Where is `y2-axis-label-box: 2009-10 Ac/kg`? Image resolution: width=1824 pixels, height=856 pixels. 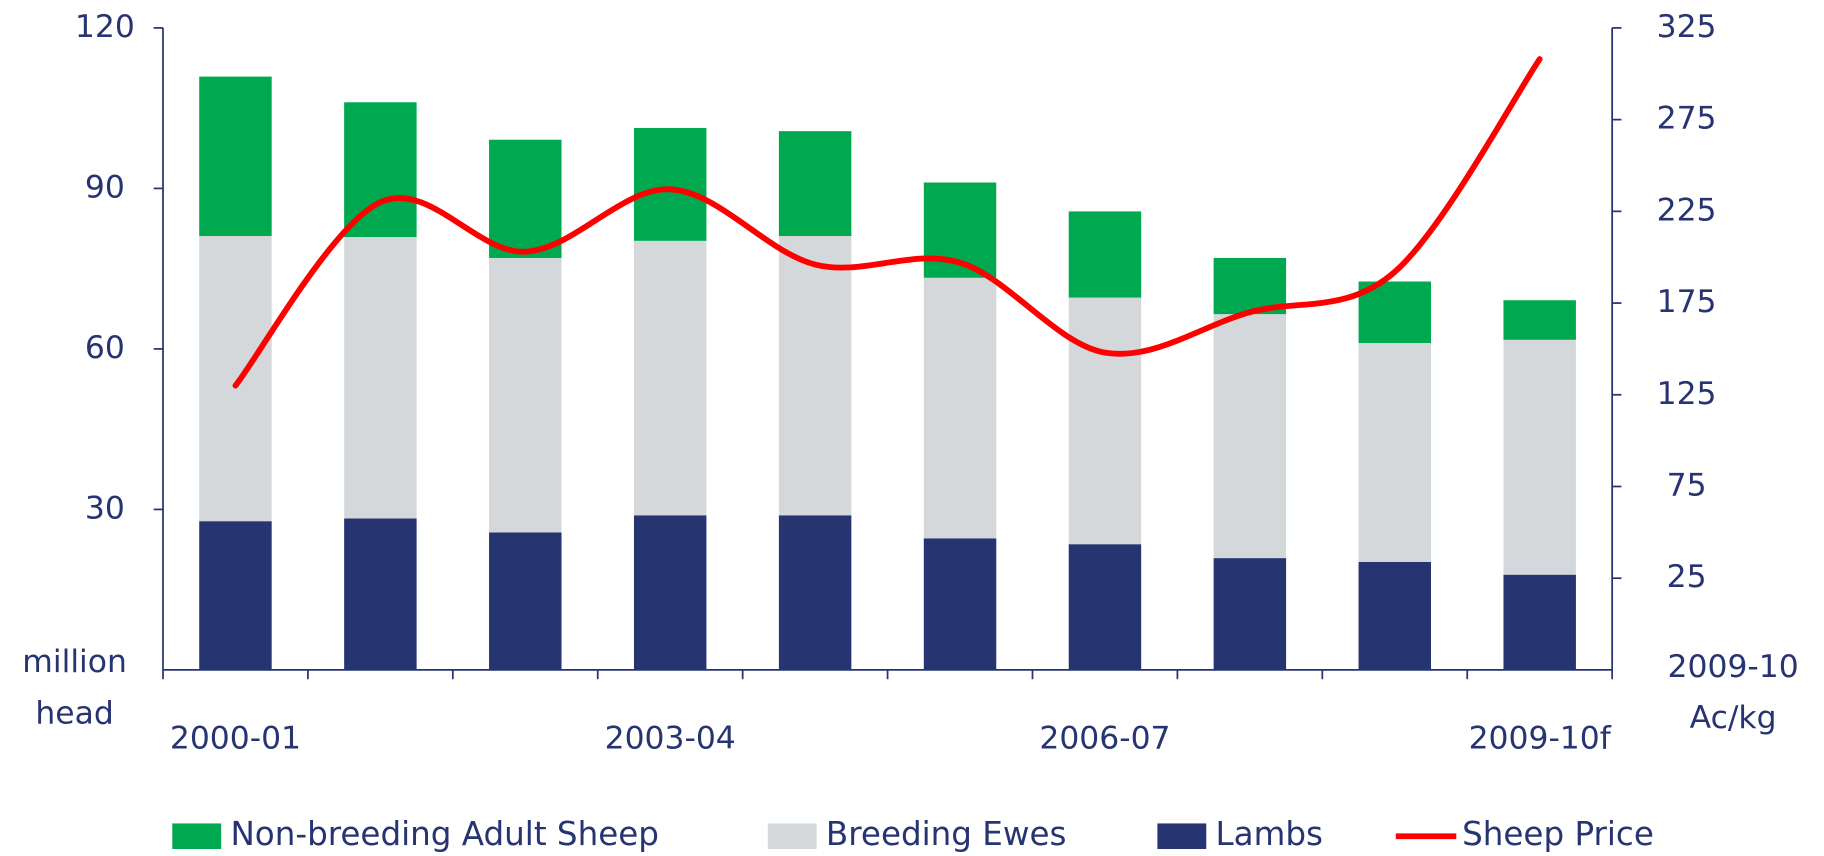 y2-axis-label-box: 2009-10 Ac/kg is located at coordinates (1733, 692).